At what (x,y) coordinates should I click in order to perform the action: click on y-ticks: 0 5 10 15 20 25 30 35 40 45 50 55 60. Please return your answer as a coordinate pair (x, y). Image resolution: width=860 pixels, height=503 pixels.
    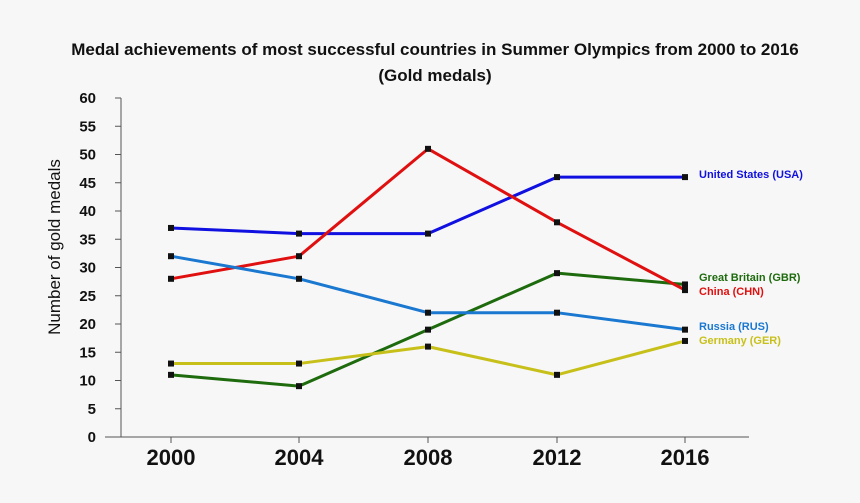
    Looking at the image, I should click on (100, 268).